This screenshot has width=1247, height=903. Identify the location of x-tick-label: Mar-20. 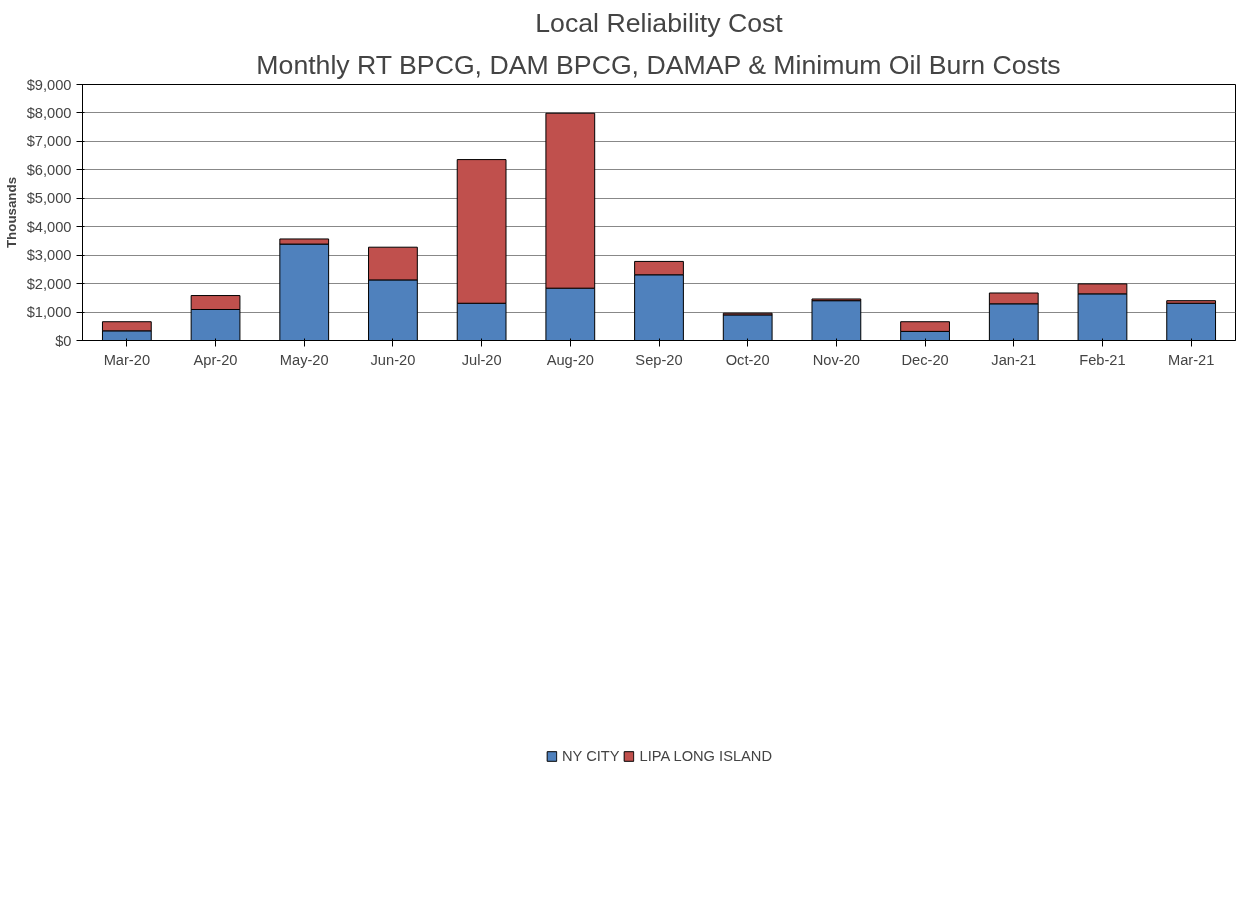
(127, 359).